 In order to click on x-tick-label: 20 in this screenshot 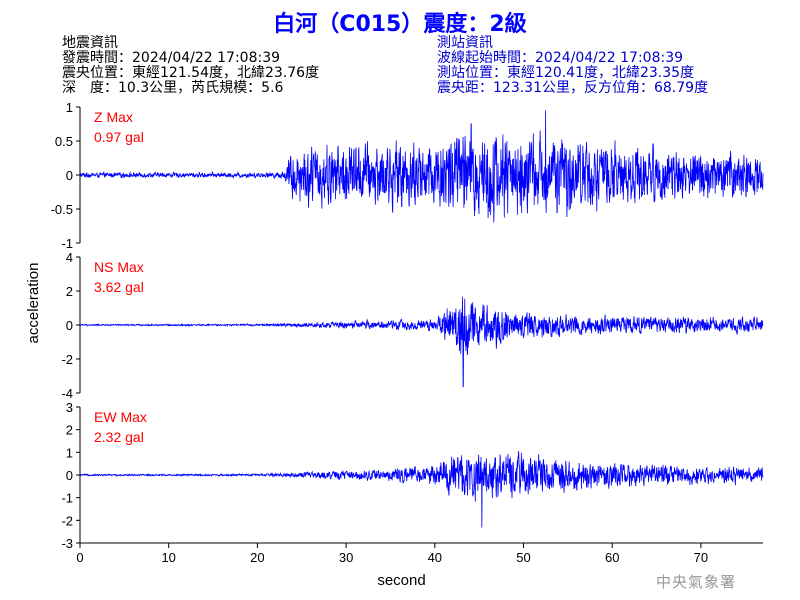, I will do `click(257, 557)`.